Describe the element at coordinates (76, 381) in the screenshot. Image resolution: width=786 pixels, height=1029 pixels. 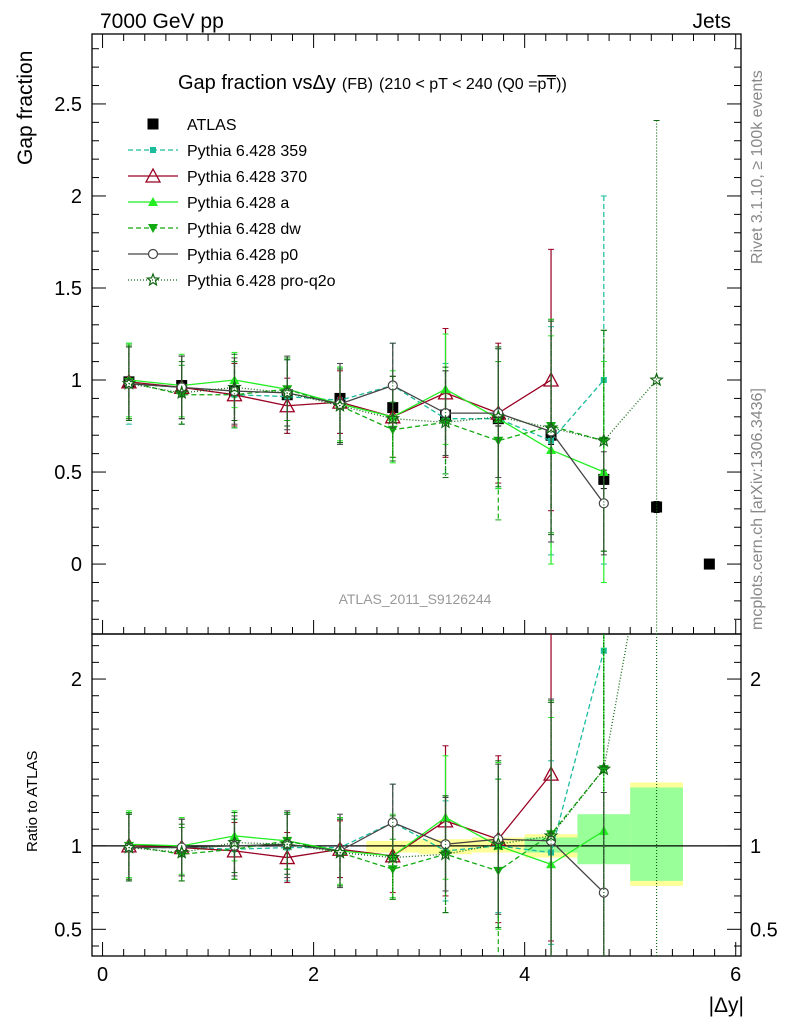
I see `y-tick-label-main: 1` at that location.